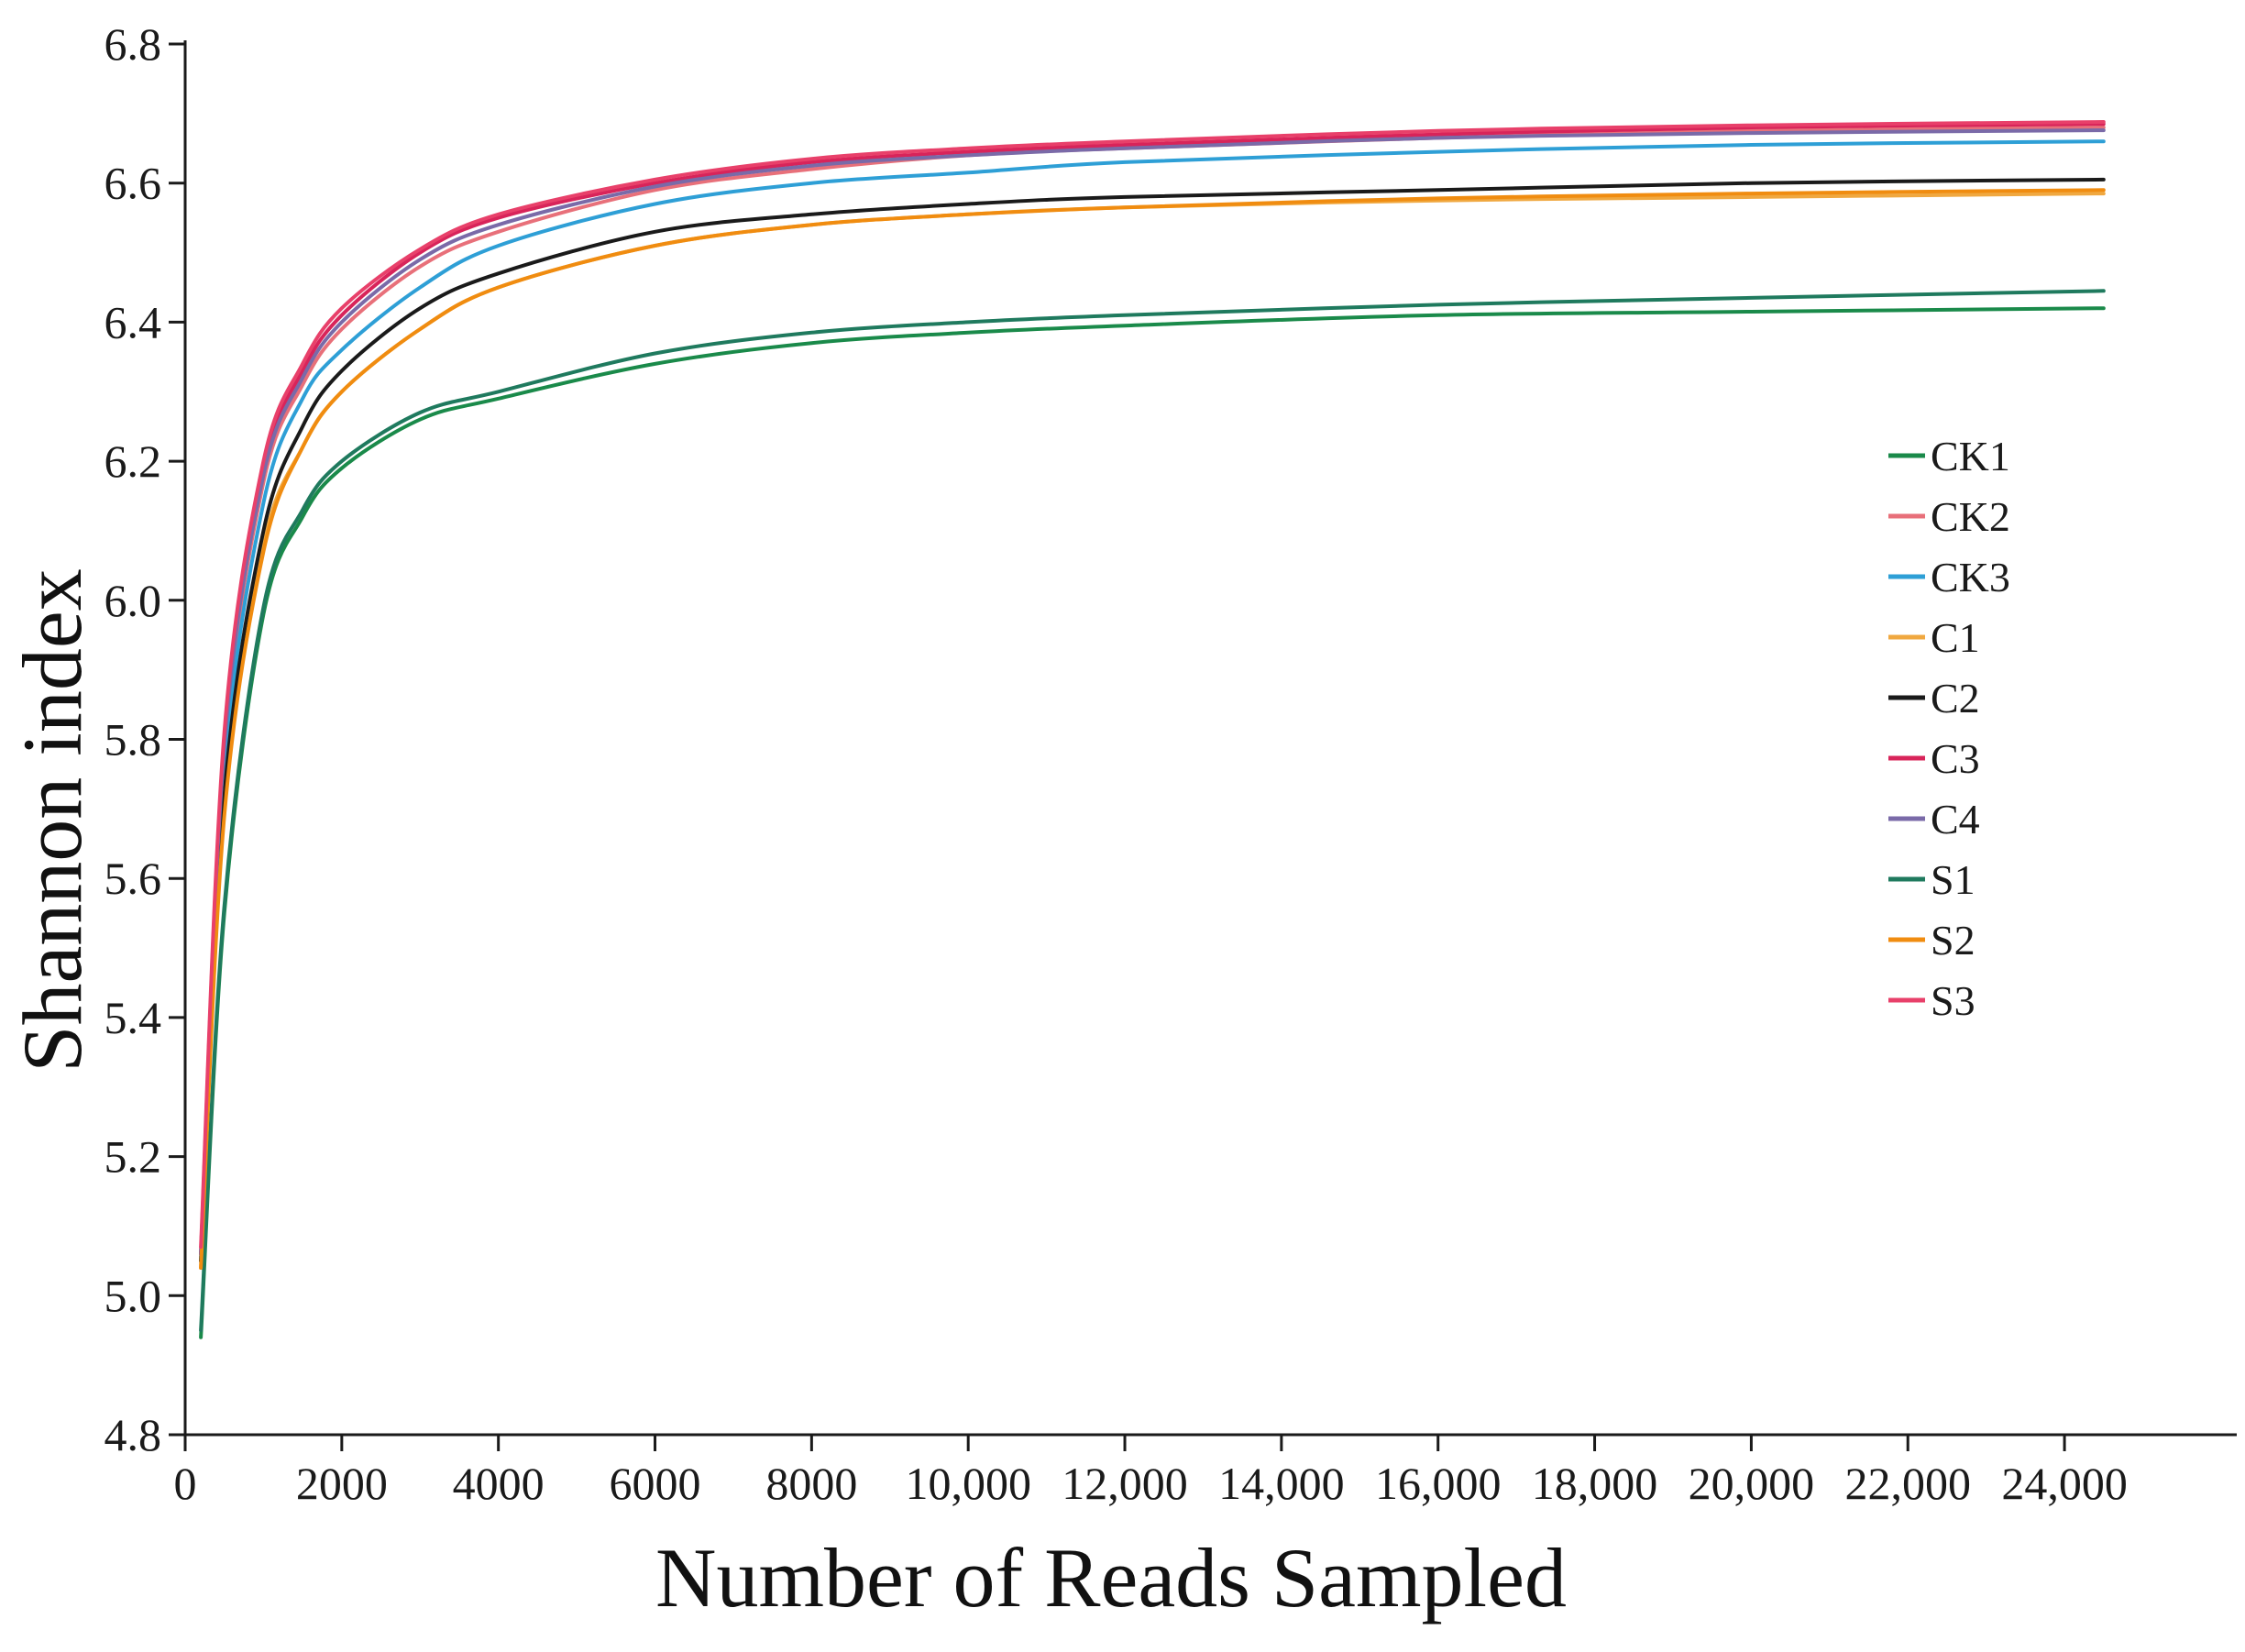 This screenshot has width=2245, height=1652. Describe the element at coordinates (133, 1434) in the screenshot. I see `y-tick-label: 4.8` at that location.